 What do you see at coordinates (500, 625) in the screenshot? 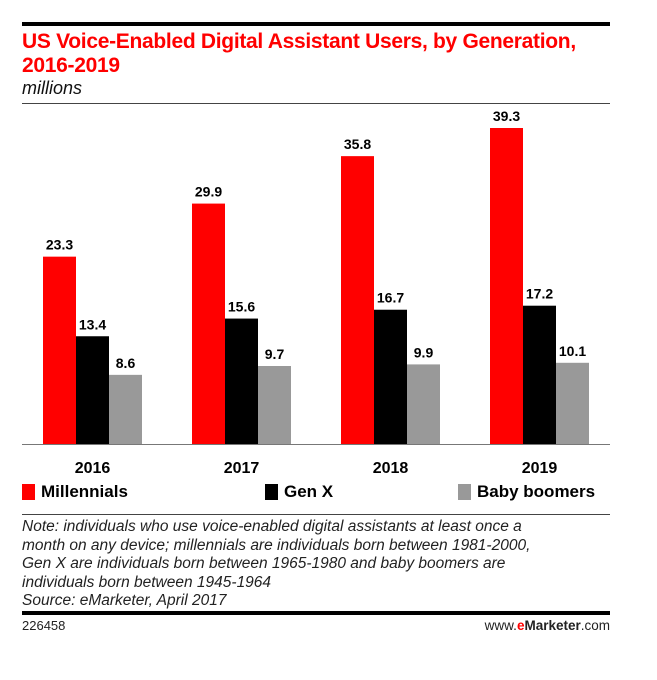
I see `brand-prefix: www.` at bounding box center [500, 625].